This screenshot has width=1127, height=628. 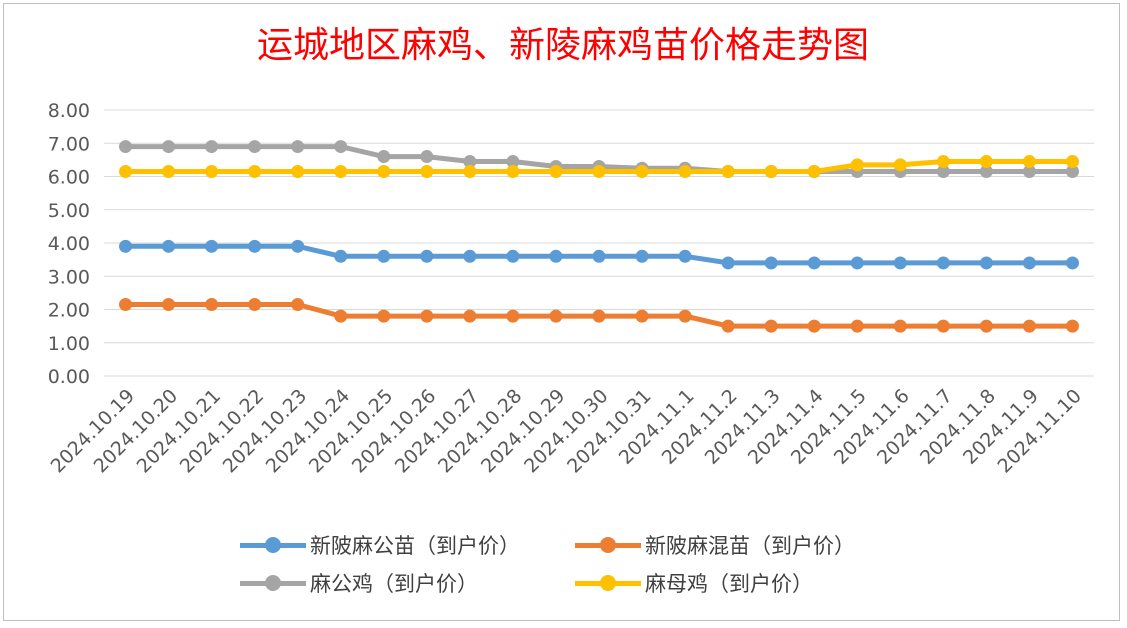 I want to click on legend: 新陂麻公苗（到户价） 新陂麻混苗（到户价） 麻公鸡（到户价） 麻母鸡（到户价）, so click(x=590, y=566).